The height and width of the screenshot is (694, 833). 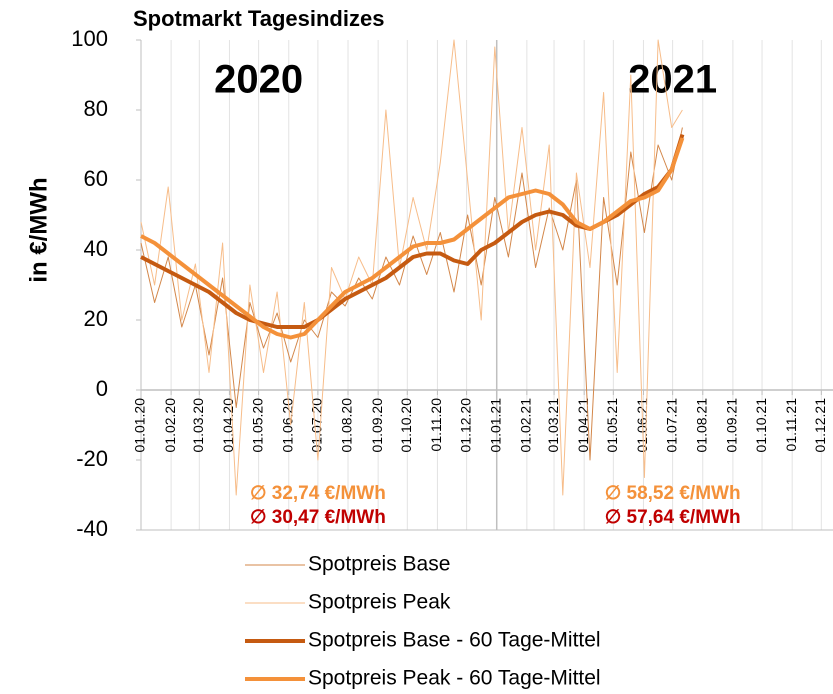 I want to click on x-tick-label: 01.06.20, so click(x=287, y=425).